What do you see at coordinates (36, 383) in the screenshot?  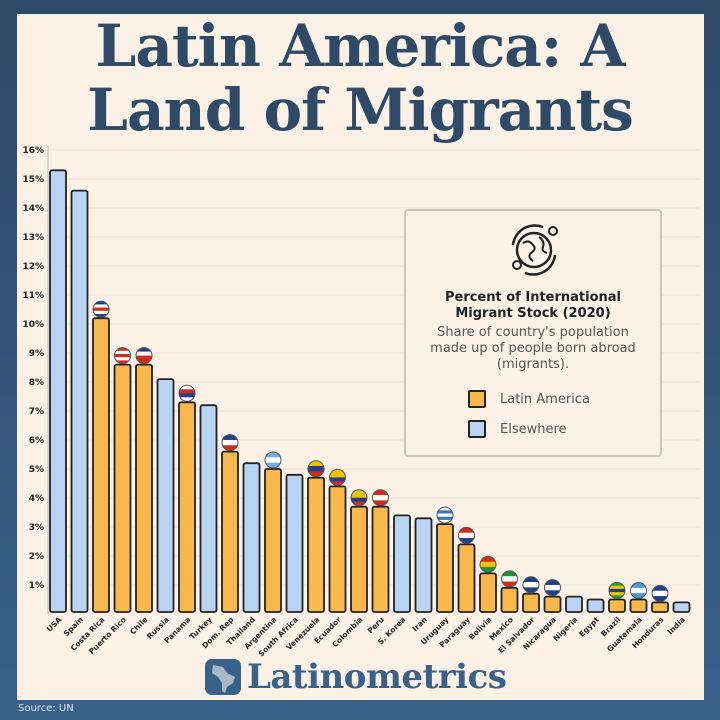 I see `y-tick-label: 8%` at bounding box center [36, 383].